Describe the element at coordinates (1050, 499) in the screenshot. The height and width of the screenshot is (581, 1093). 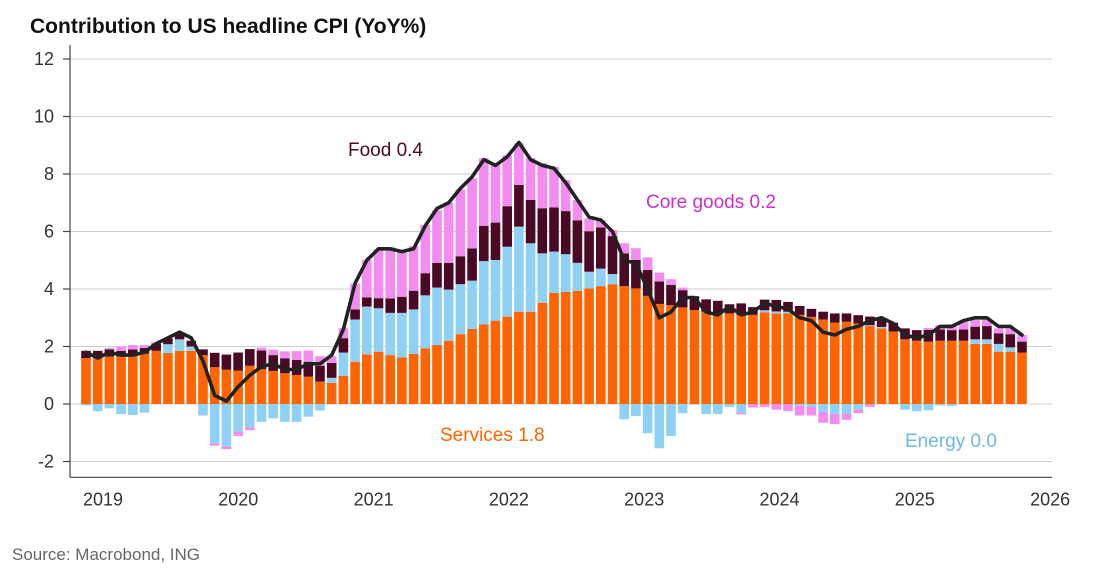
I see `x-tick-label: 2026` at that location.